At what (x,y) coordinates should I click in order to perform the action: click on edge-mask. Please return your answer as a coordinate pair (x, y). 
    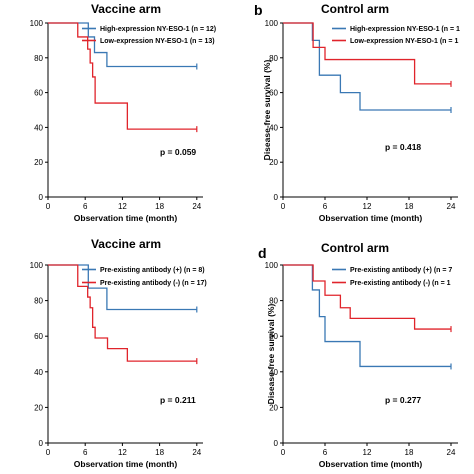
    Looking at the image, I should click on (470, 237).